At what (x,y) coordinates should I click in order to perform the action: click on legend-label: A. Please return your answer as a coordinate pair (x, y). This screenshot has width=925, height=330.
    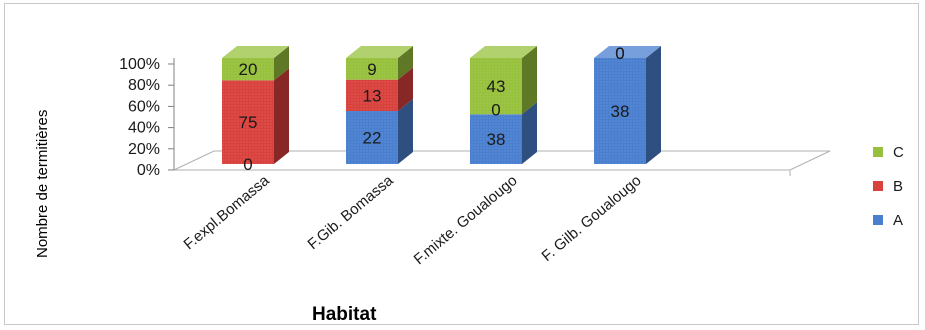
    Looking at the image, I should click on (898, 220).